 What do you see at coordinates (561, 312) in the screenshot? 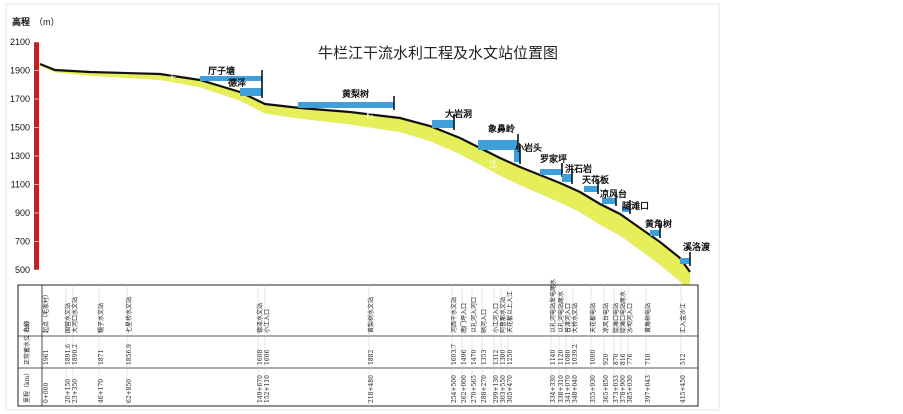
I see `table-cell-name: 以礼河电站尾水` at bounding box center [561, 312].